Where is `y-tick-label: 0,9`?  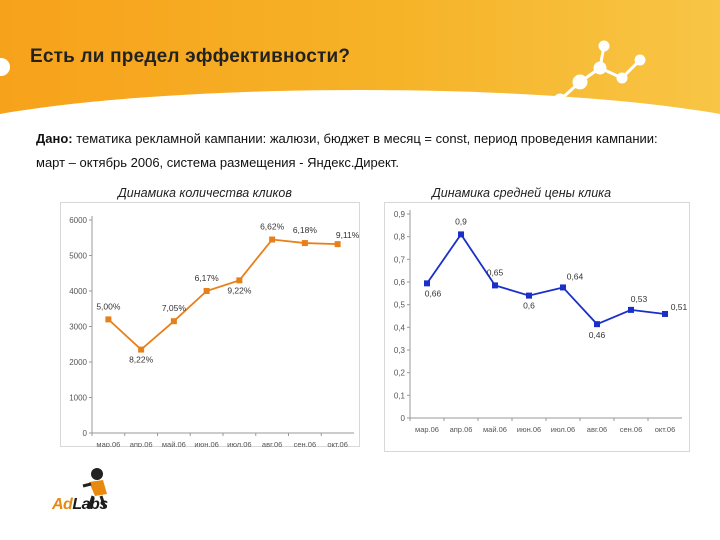
y-tick-label: 0,9 is located at coordinates (400, 214).